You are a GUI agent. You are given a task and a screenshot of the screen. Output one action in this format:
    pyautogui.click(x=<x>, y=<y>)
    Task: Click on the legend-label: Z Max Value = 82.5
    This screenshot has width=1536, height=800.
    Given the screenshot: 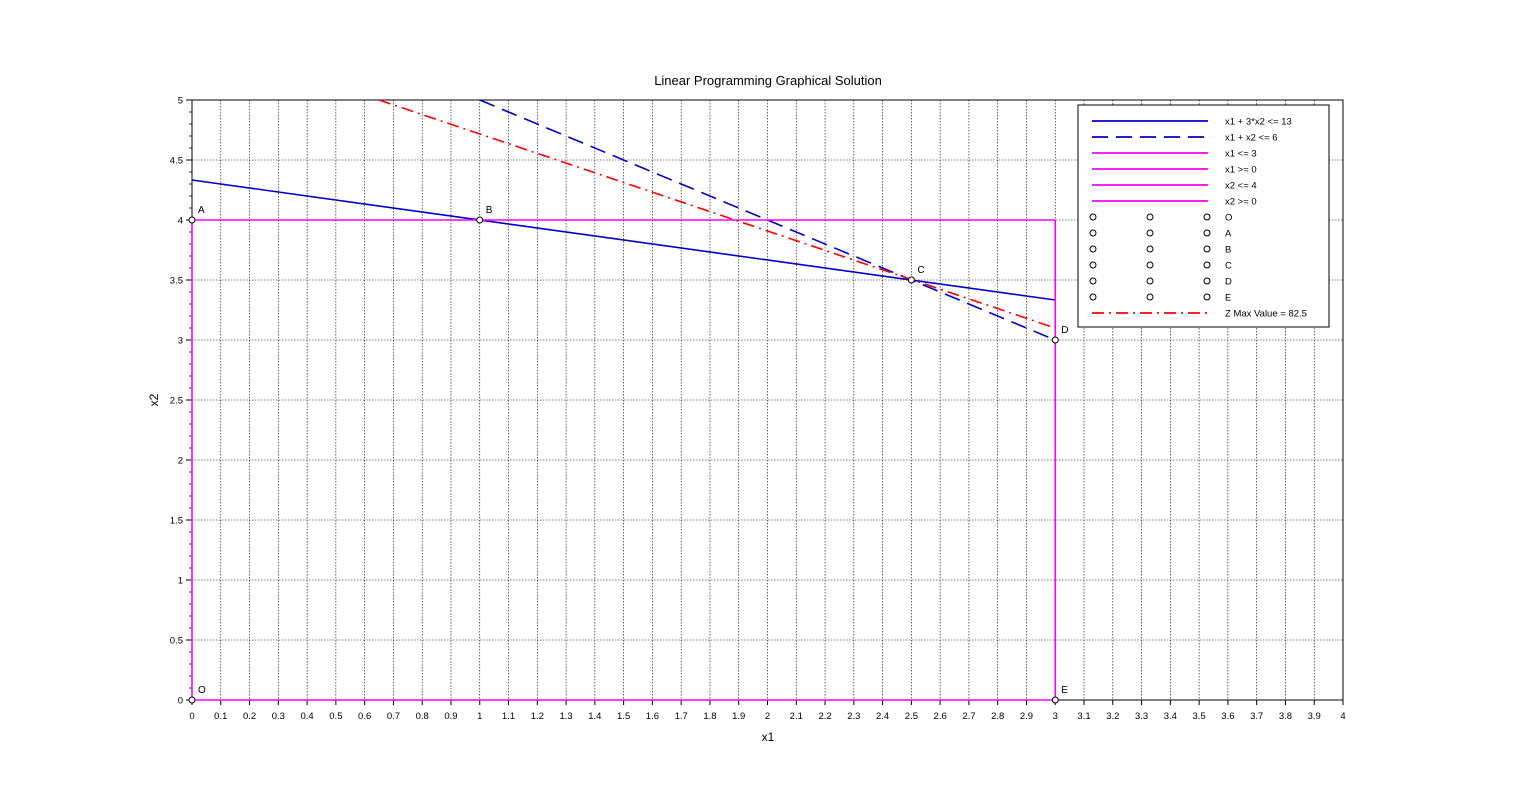 What is the action you would take?
    pyautogui.click(x=1266, y=314)
    